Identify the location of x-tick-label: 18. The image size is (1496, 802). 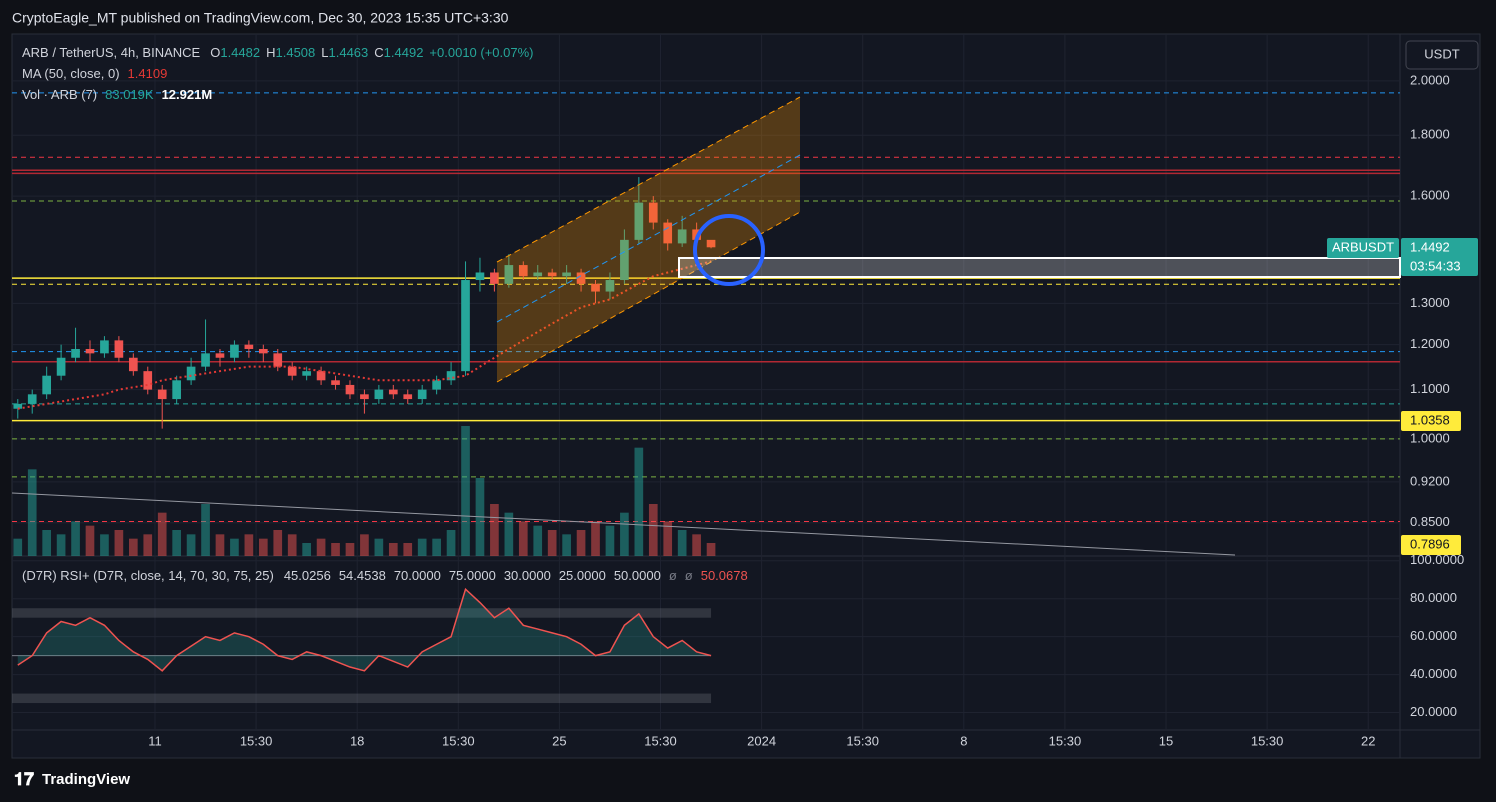
(357, 740).